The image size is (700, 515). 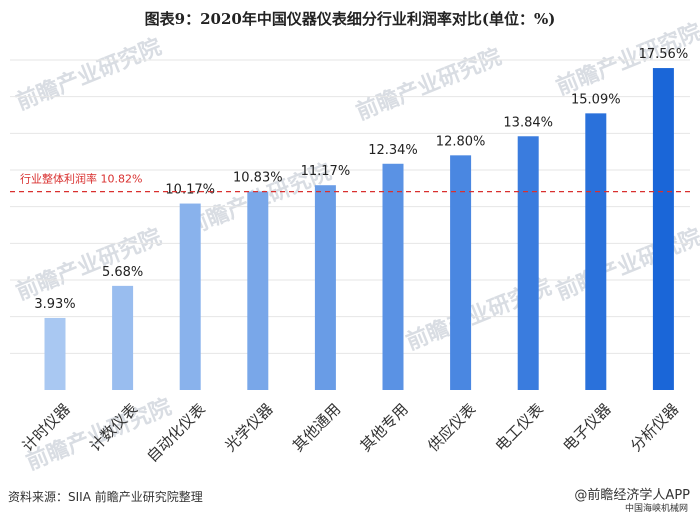 What do you see at coordinates (190, 190) in the screenshot?
I see `bar-value-label: 10.17%` at bounding box center [190, 190].